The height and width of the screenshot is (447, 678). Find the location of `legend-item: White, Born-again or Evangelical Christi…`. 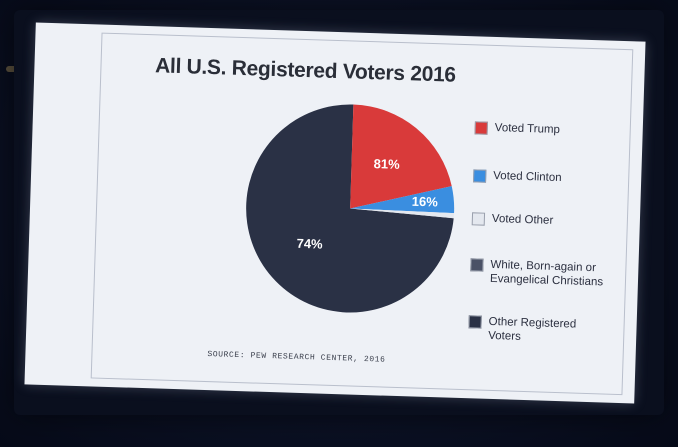

legend-item: White, Born-again or Evangelical Christi… is located at coordinates (540, 273).